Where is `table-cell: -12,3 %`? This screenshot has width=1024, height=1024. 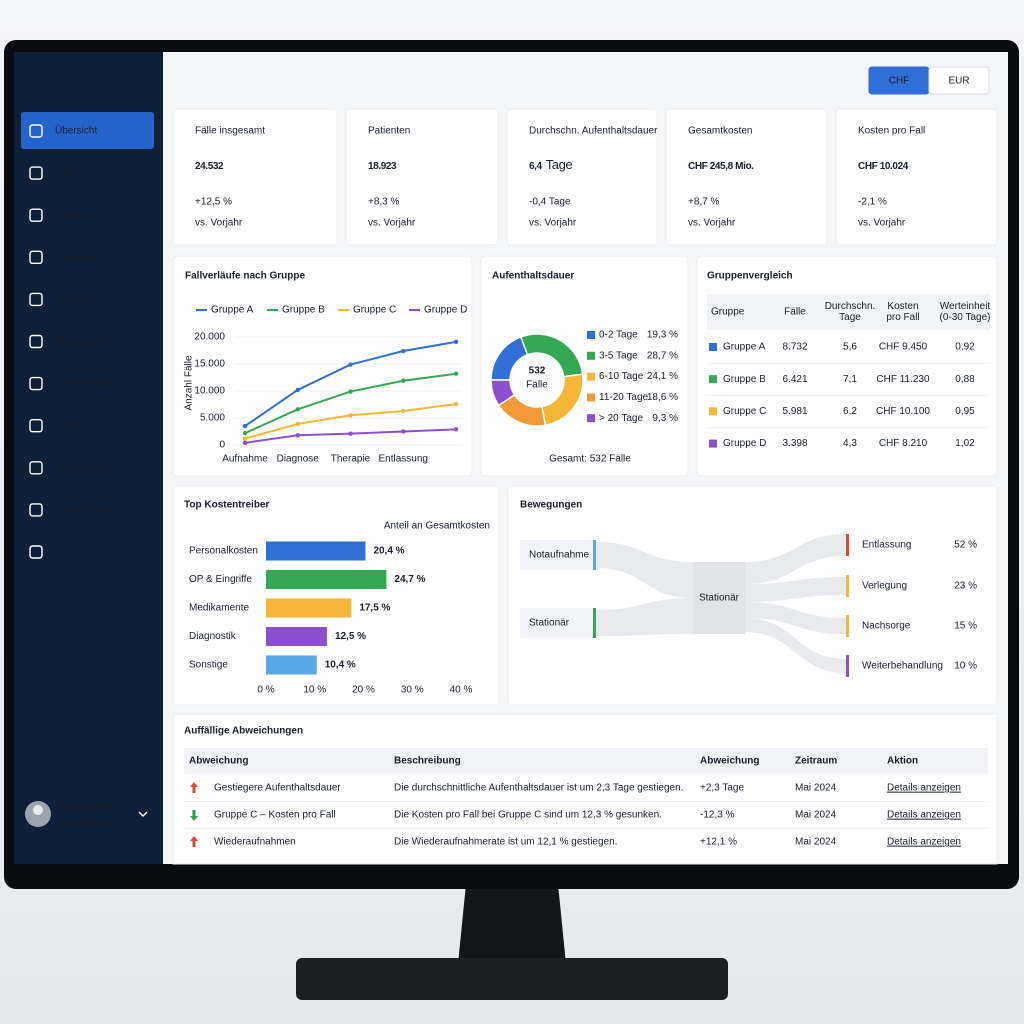 table-cell: -12,3 % is located at coordinates (717, 815).